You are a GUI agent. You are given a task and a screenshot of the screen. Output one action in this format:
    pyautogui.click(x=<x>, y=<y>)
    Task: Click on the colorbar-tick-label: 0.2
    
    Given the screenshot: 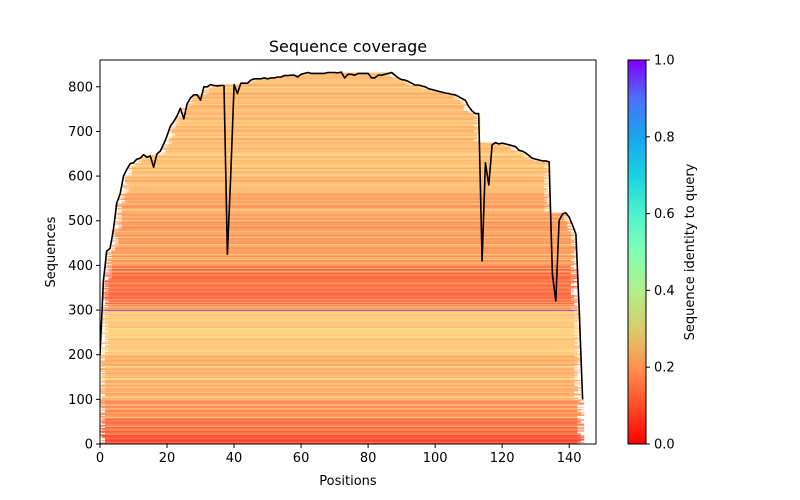 What is the action you would take?
    pyautogui.click(x=664, y=368)
    